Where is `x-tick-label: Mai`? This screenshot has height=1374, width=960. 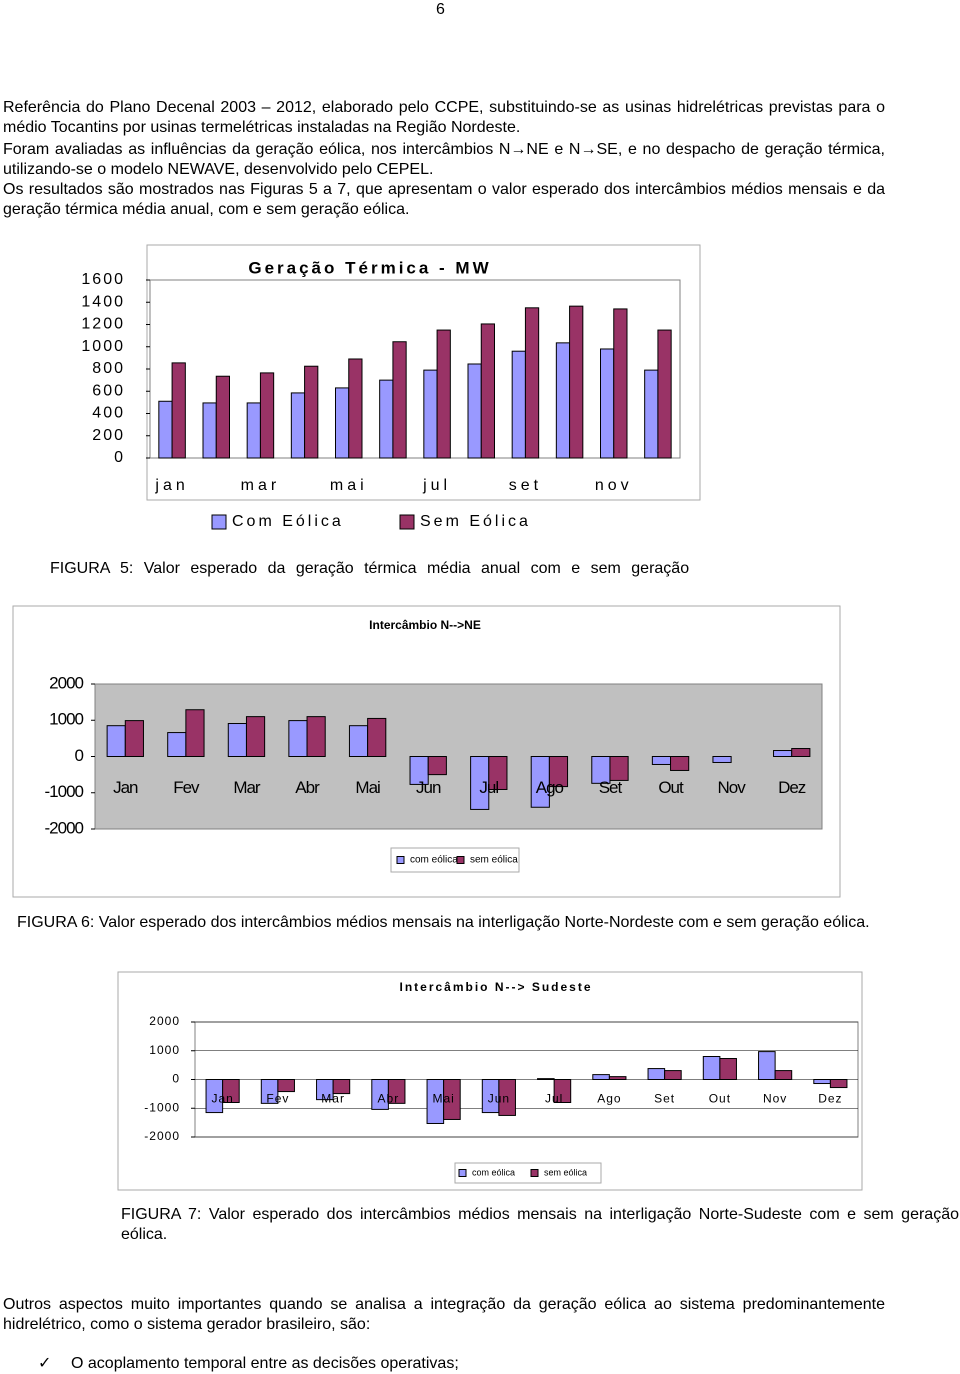
x-tick-label: Mai is located at coordinates (367, 787).